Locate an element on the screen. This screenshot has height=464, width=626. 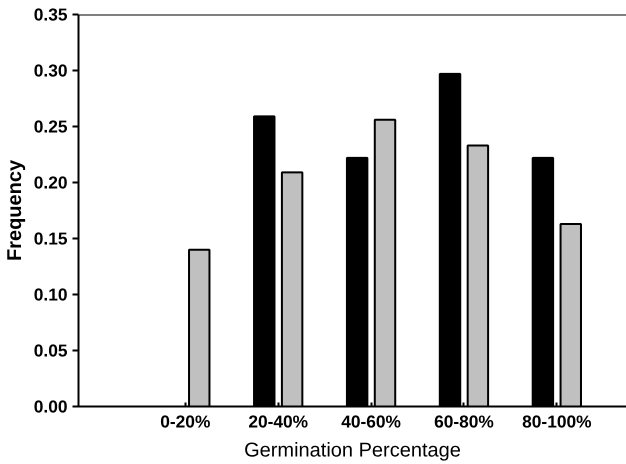
y-tick-label: 0.25 is located at coordinates (51, 126).